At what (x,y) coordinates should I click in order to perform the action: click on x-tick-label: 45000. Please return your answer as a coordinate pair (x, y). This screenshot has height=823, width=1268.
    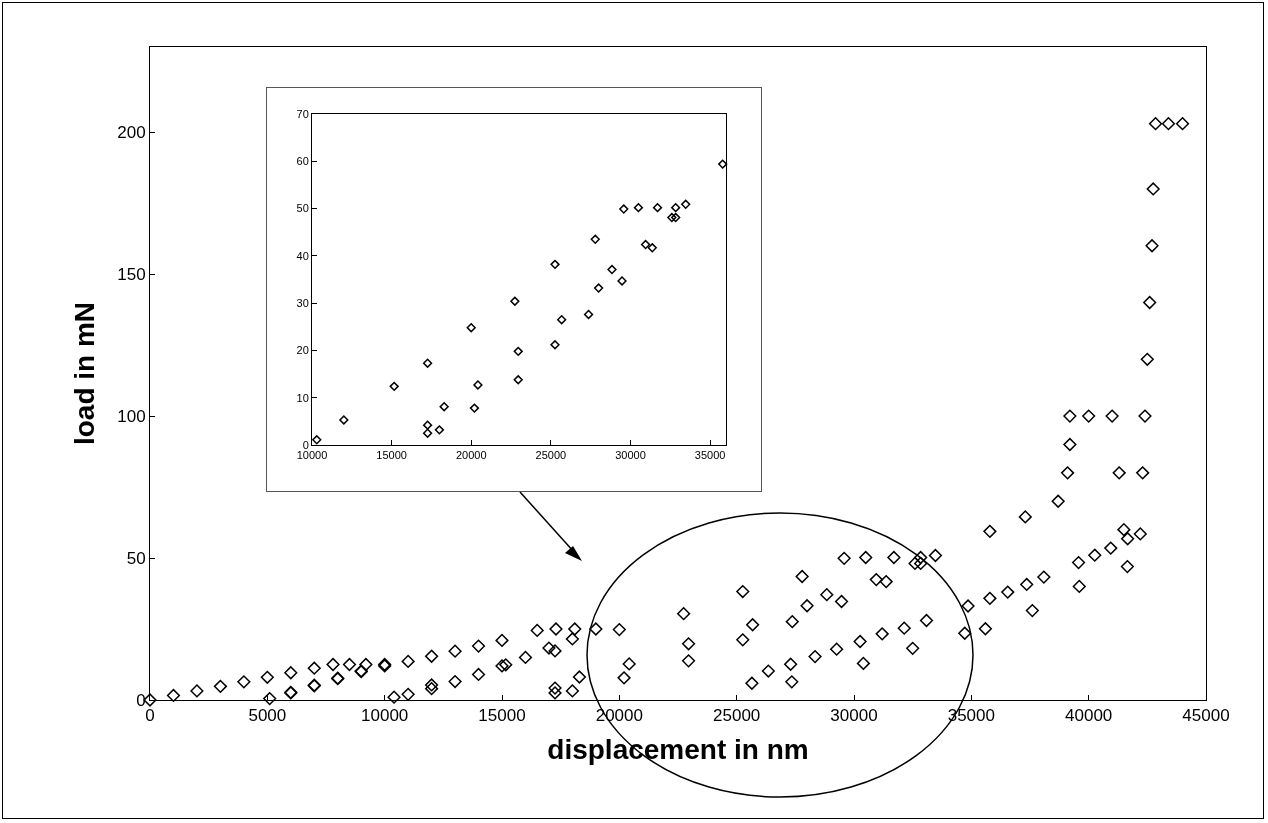
    Looking at the image, I should click on (1206, 716).